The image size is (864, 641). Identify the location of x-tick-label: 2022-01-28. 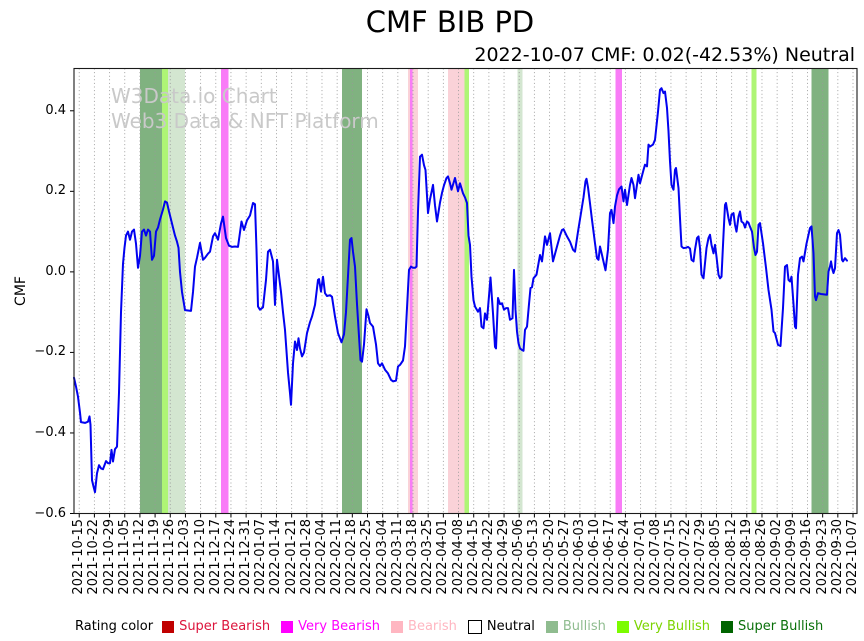
(306, 557).